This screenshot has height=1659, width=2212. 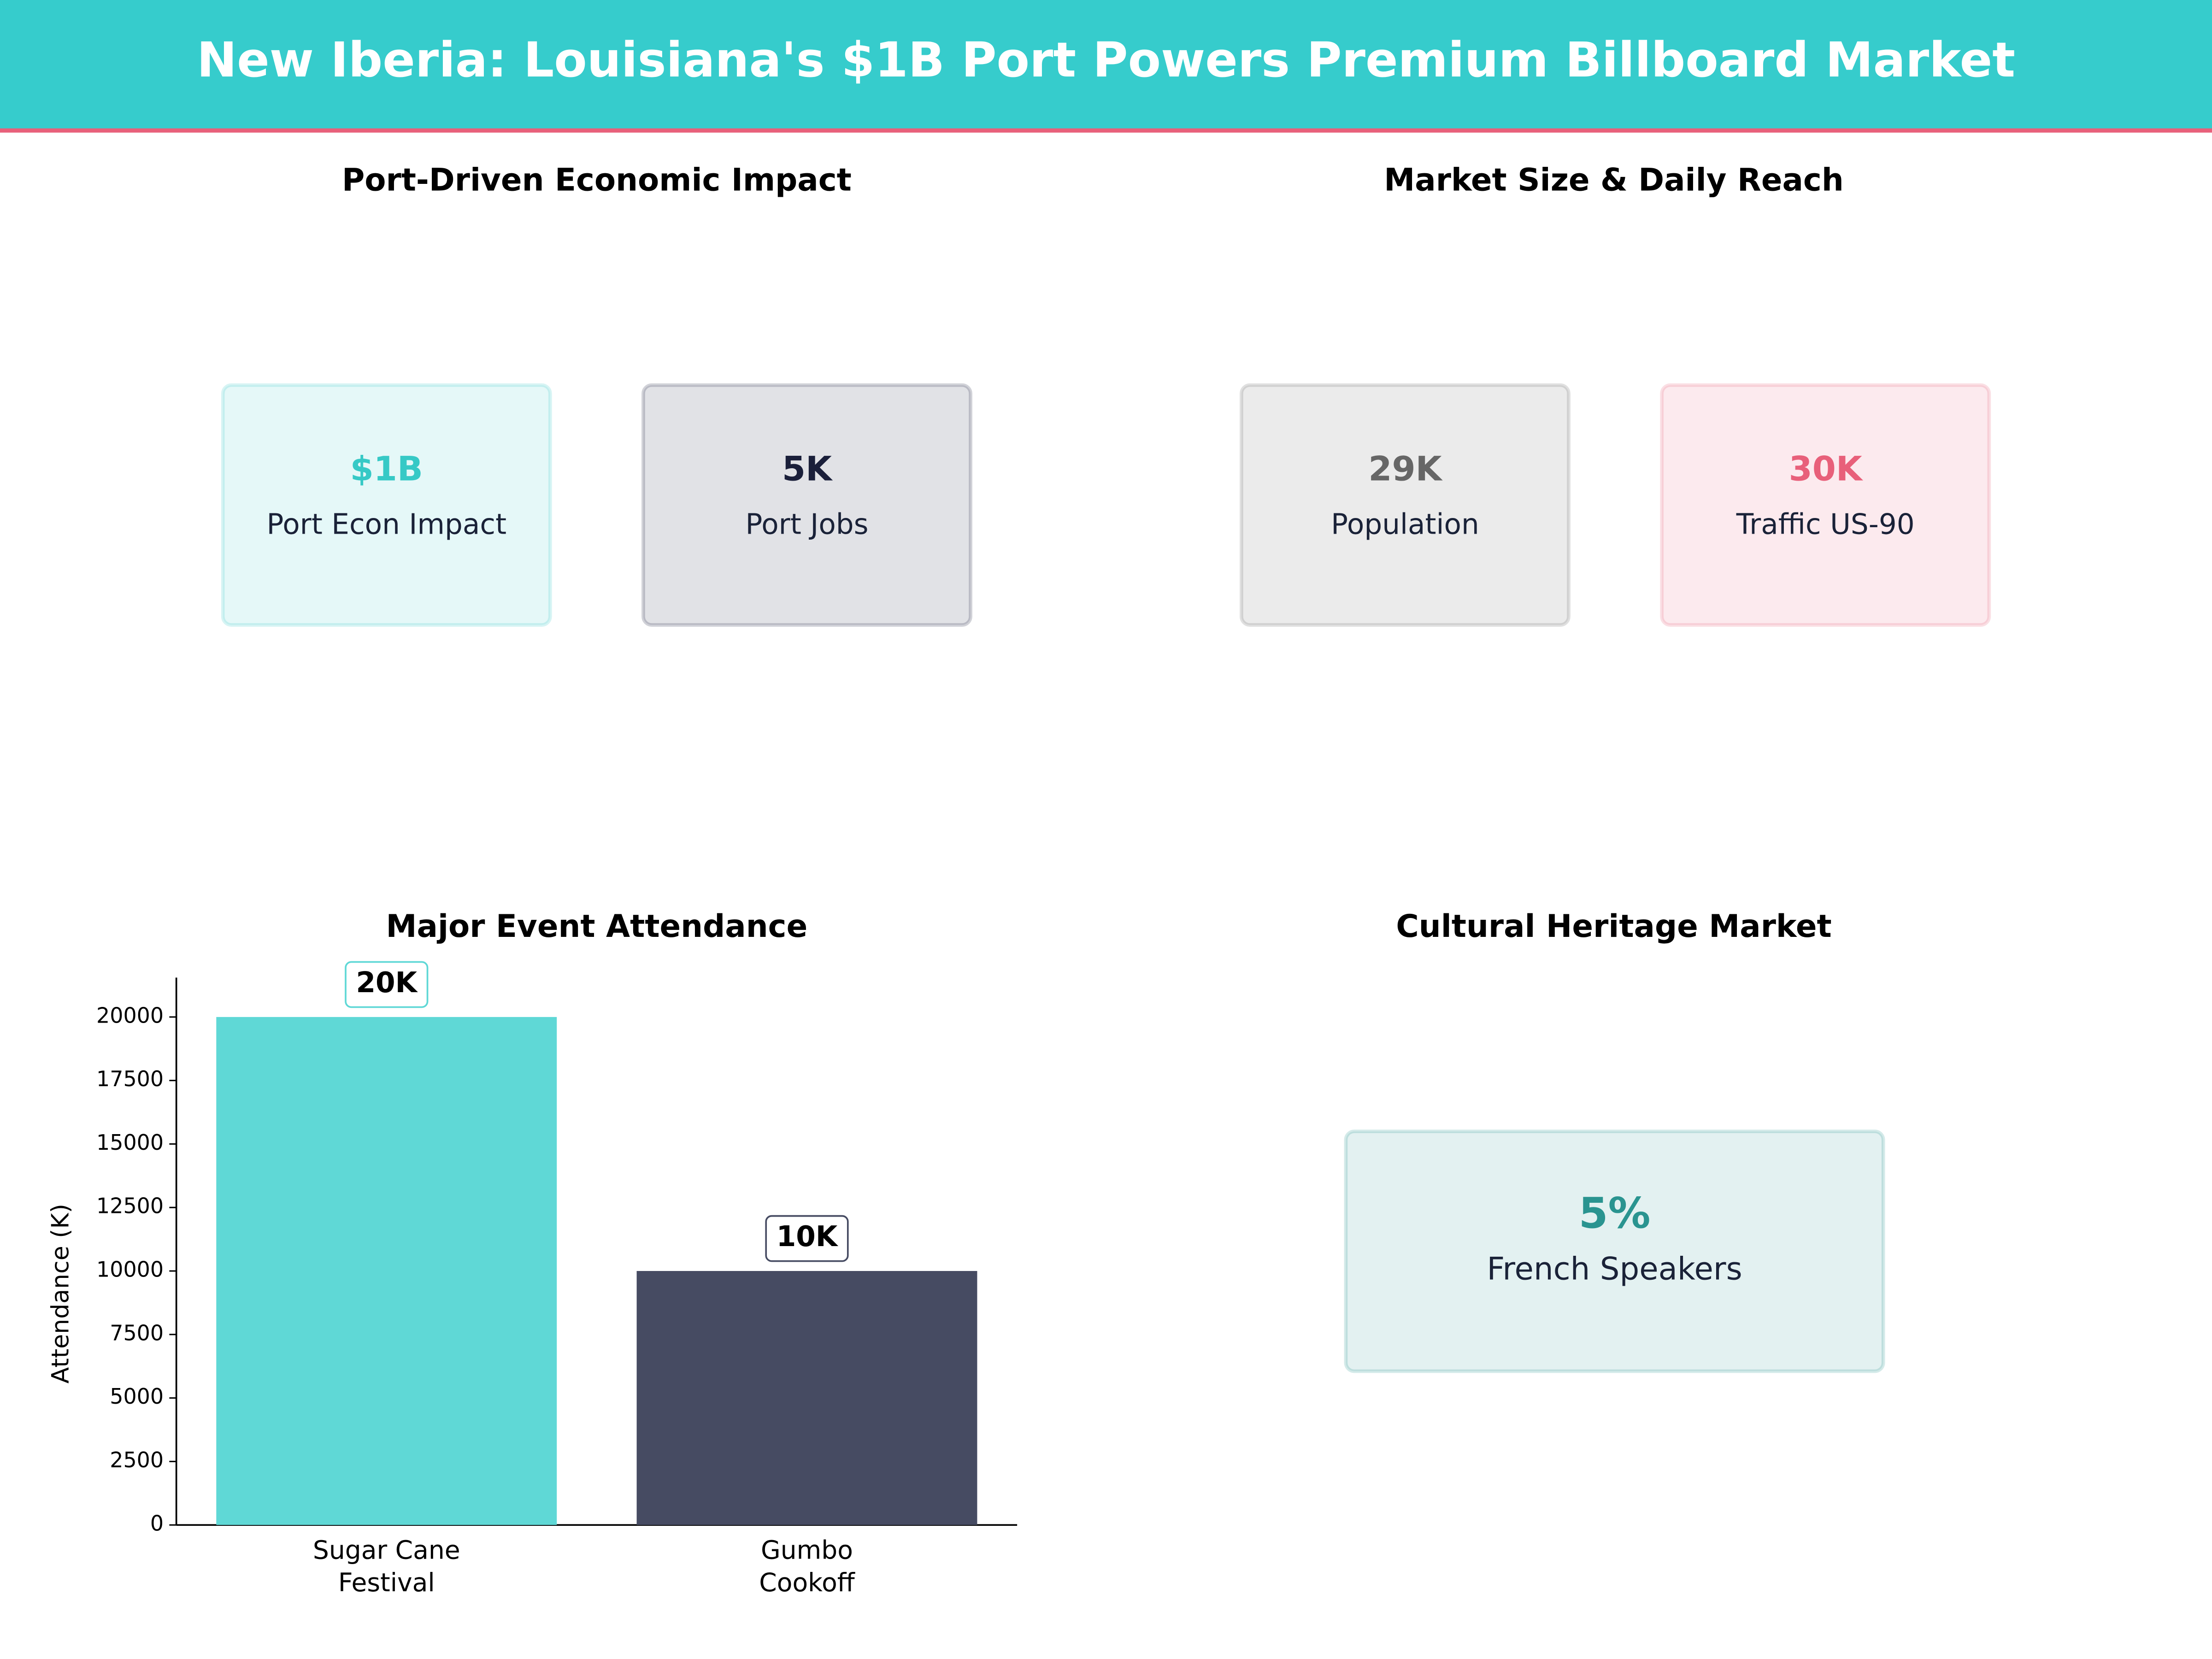 I want to click on panel-title: Port-Driven Economic Impact, so click(x=597, y=179).